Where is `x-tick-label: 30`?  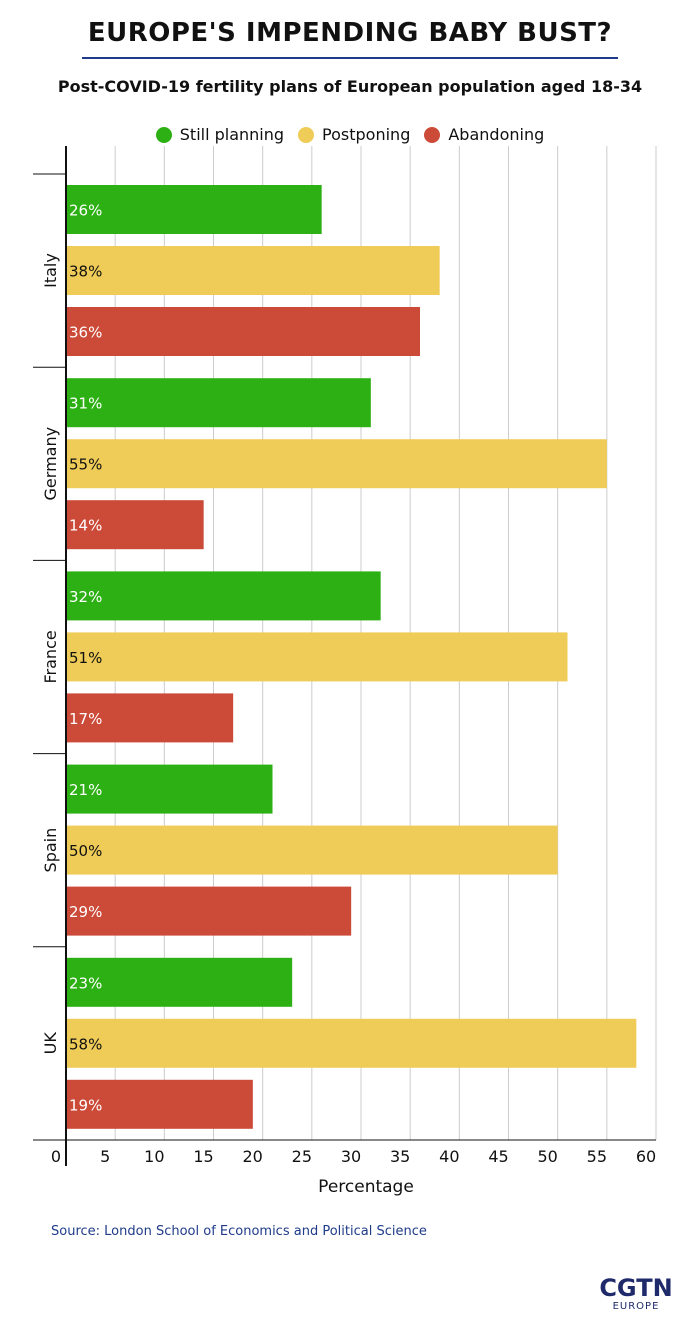 x-tick-label: 30 is located at coordinates (351, 1156).